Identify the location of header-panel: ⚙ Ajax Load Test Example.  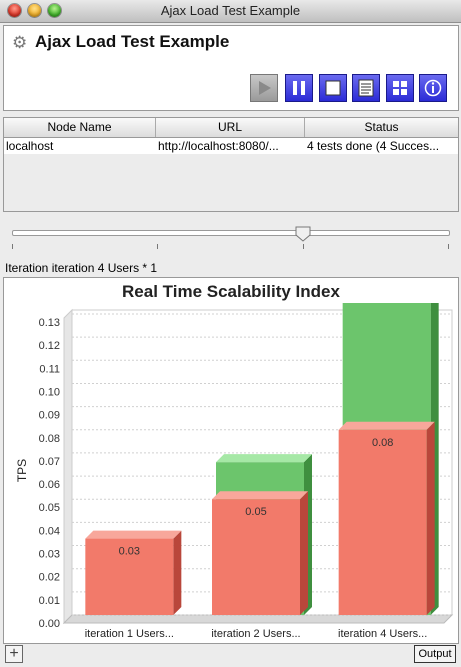
(231, 68).